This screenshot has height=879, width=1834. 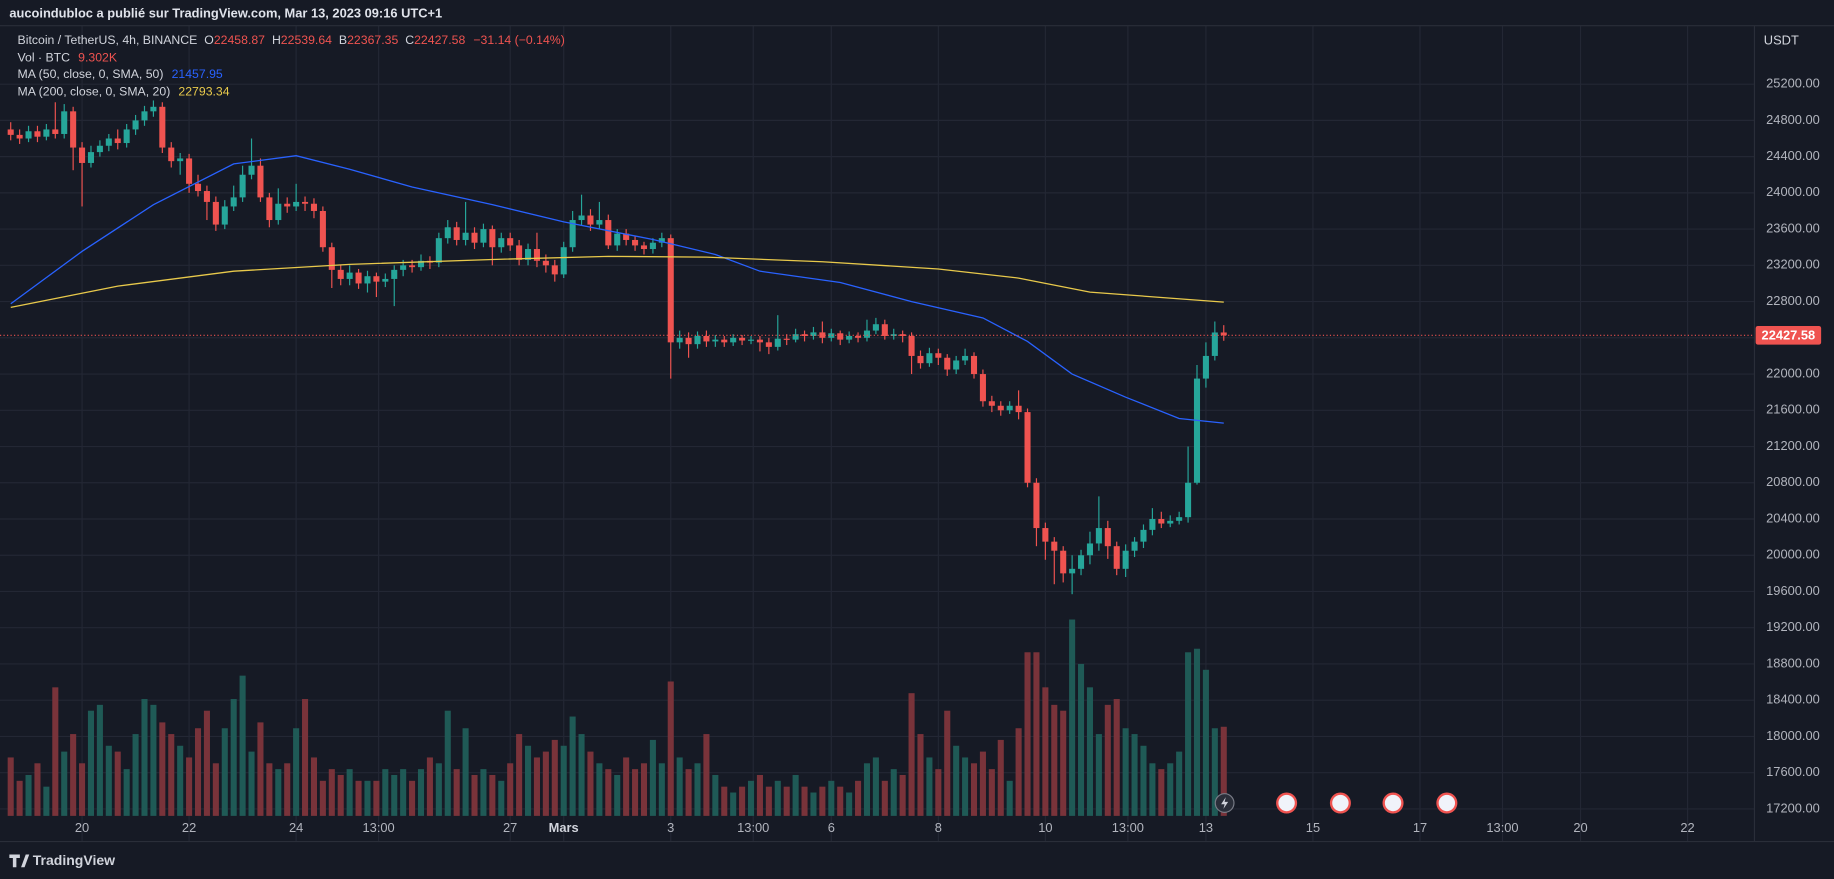 I want to click on x-tick-label: 17, so click(x=1420, y=827).